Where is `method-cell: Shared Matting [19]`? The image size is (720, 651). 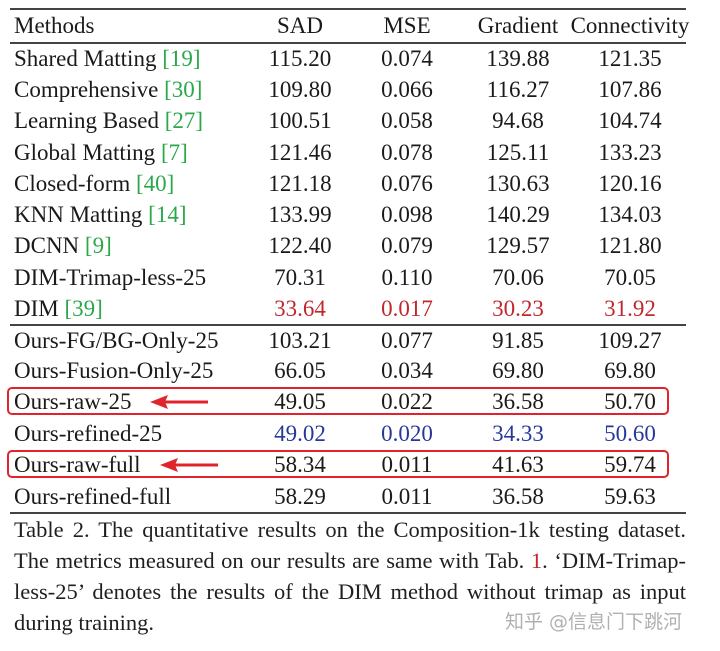
method-cell: Shared Matting [19] is located at coordinates (107, 58).